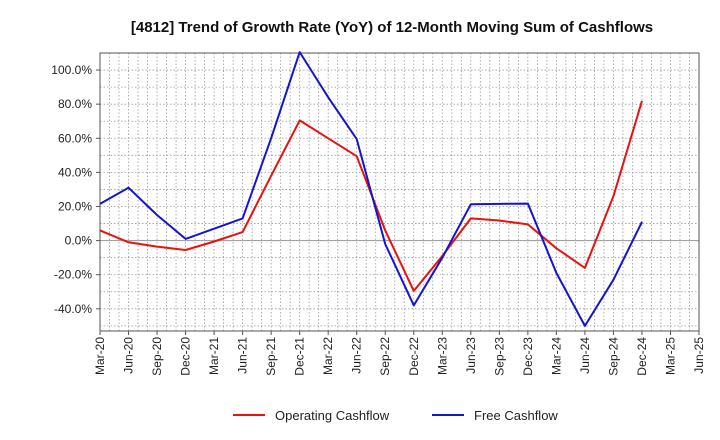 The width and height of the screenshot is (720, 440). What do you see at coordinates (214, 356) in the screenshot?
I see `x-tick-label: Mar-21` at bounding box center [214, 356].